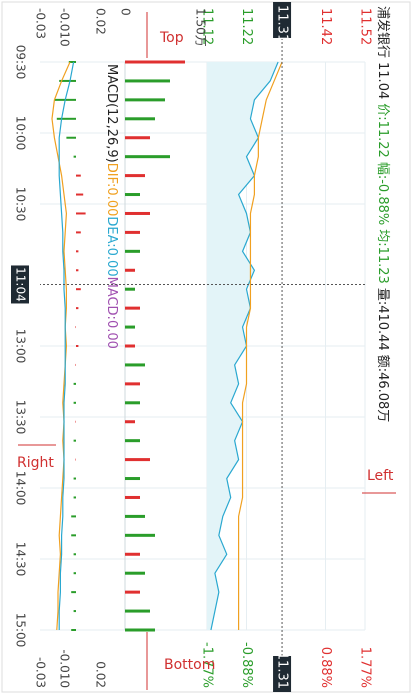  I want to click on header-item: 量:410.44, so click(383, 319).